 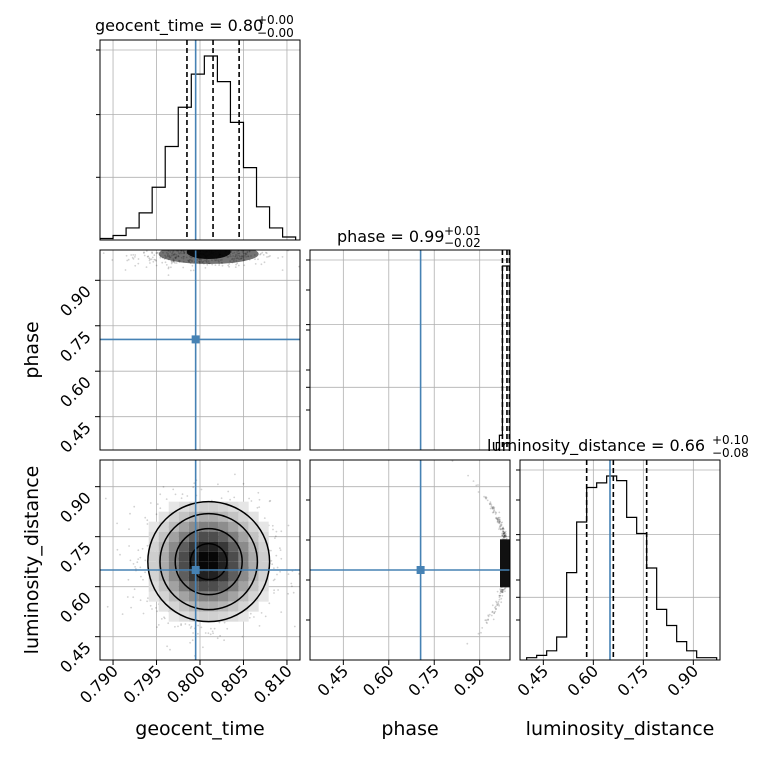 I want to click on ytick-label-phase-1: 0.60, so click(x=75, y=392).